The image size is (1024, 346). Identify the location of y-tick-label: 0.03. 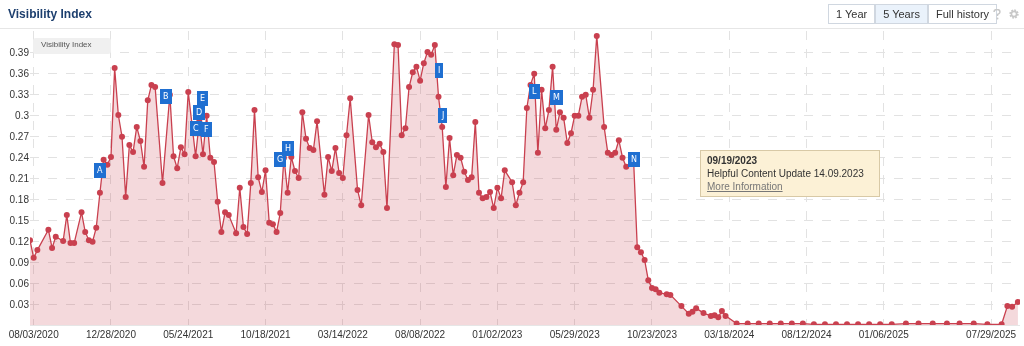
(19, 304).